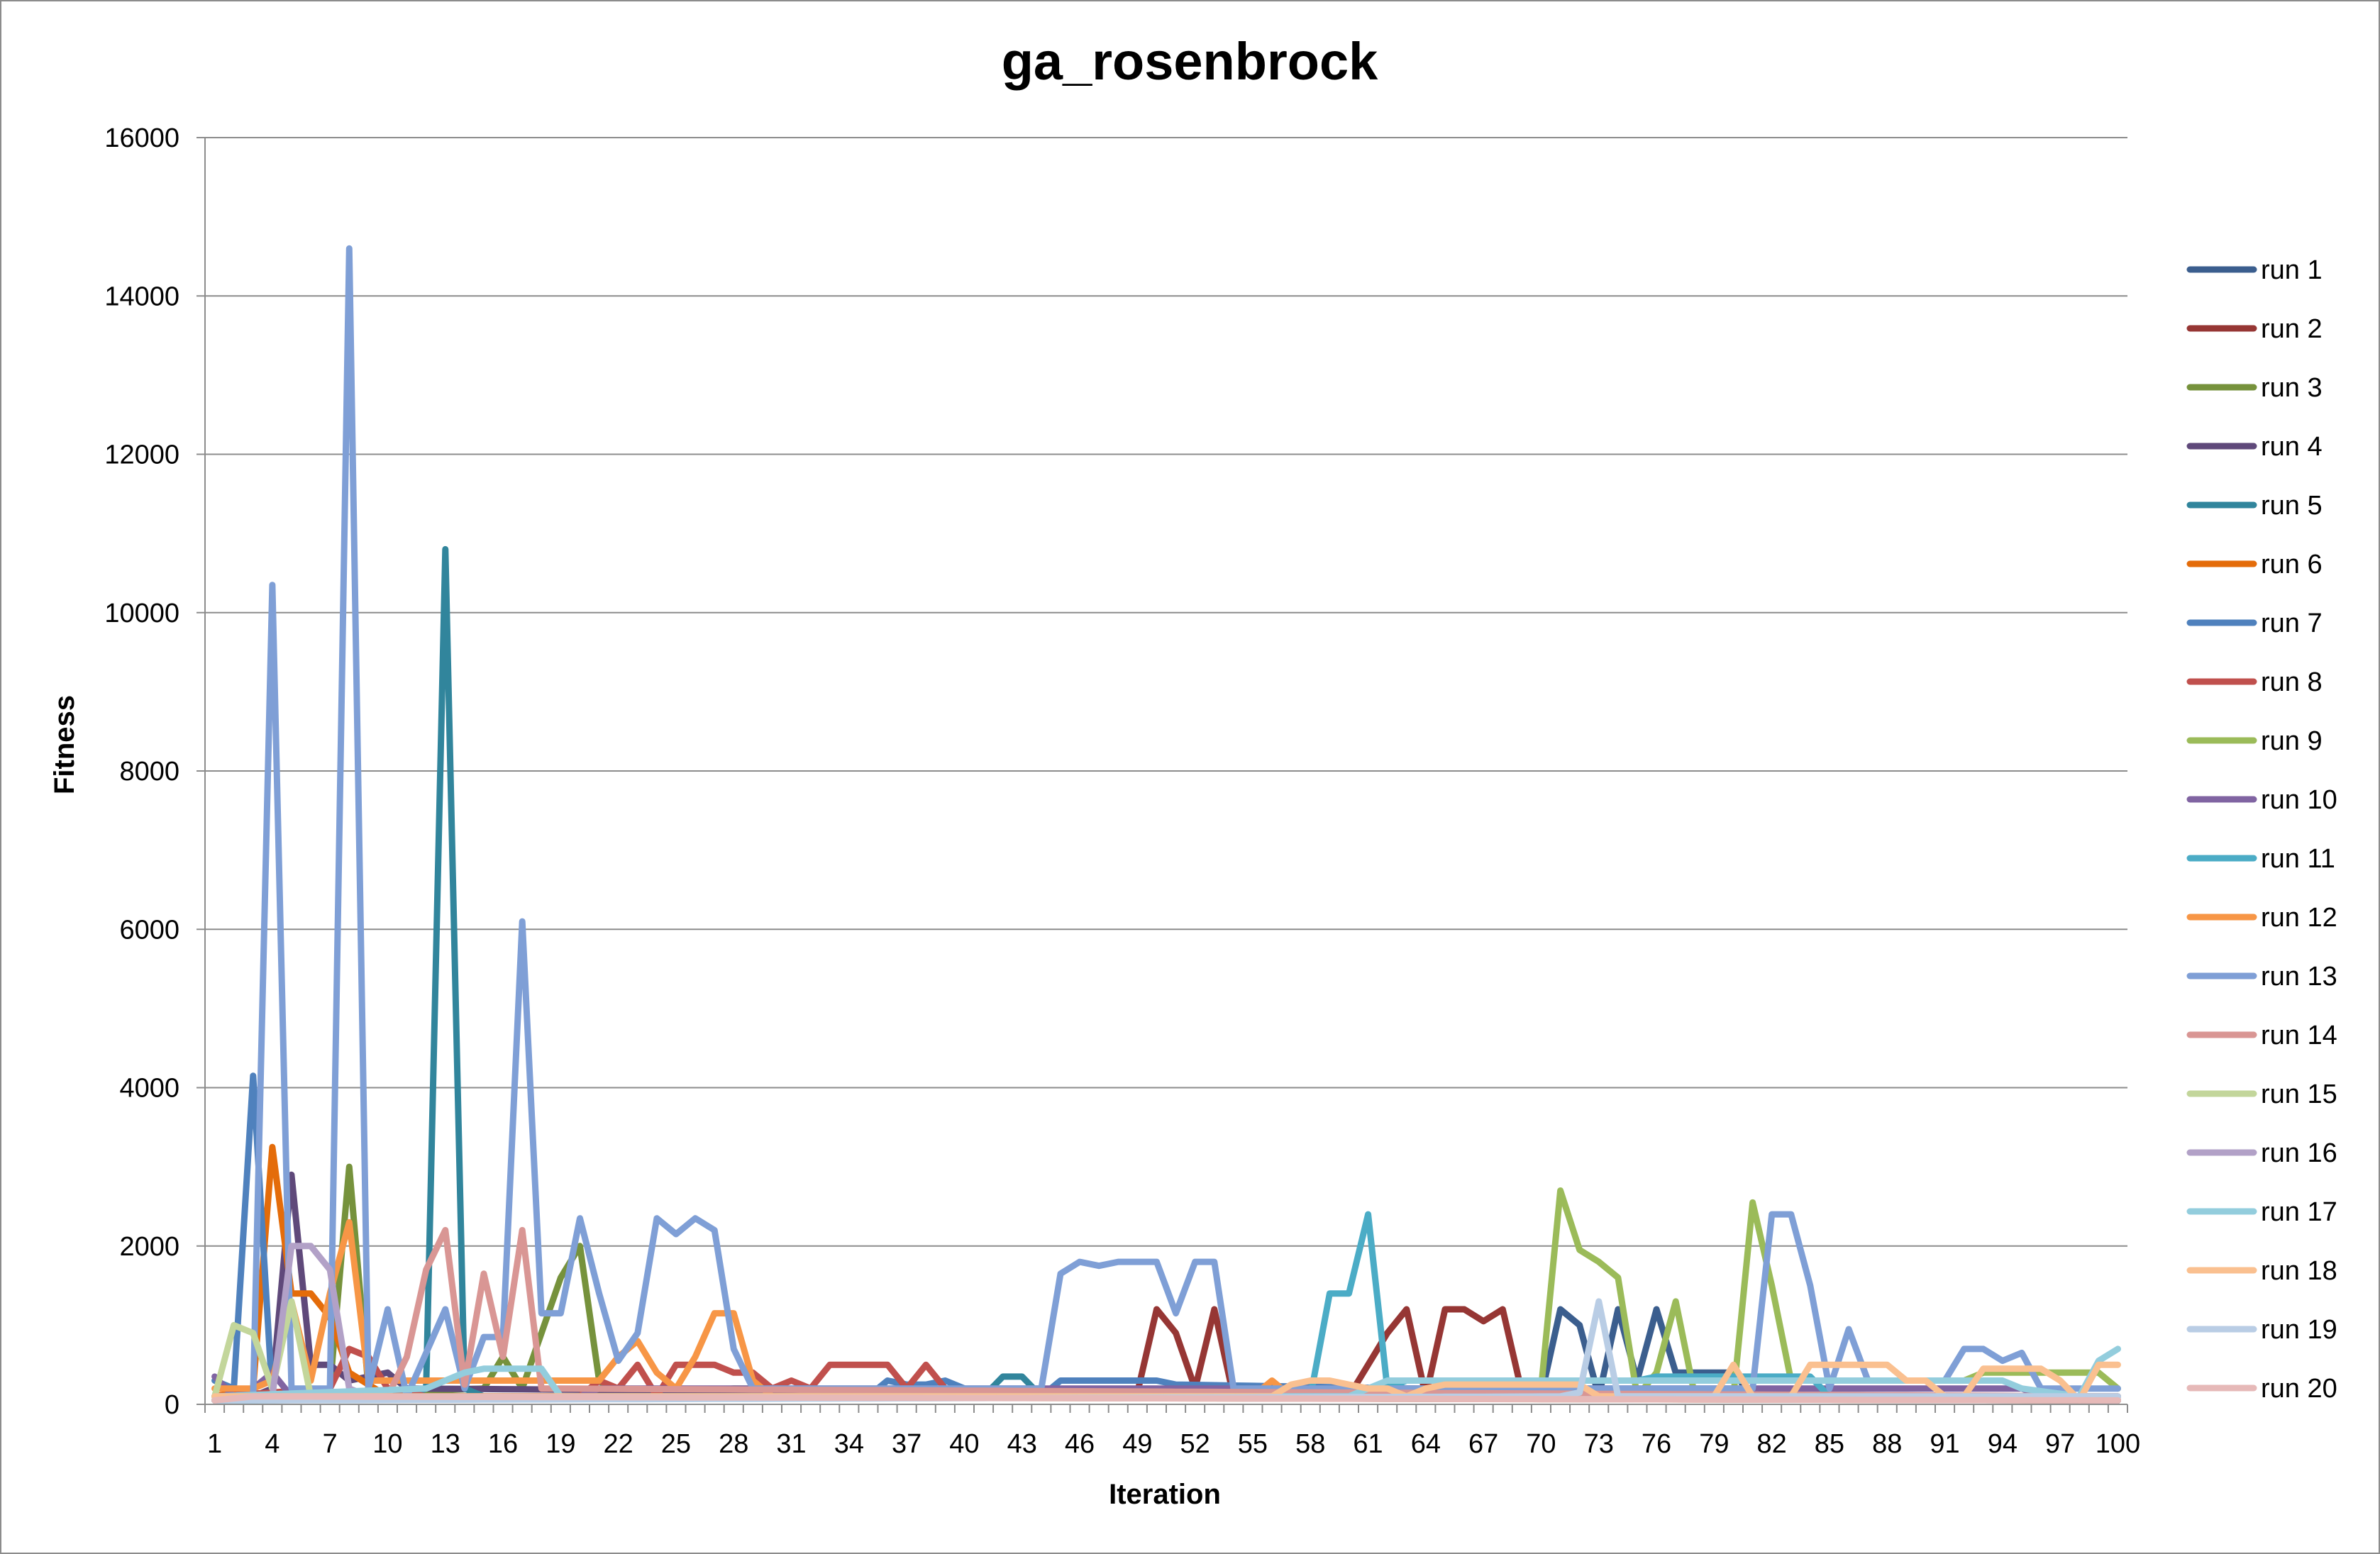  Describe the element at coordinates (2003, 1444) in the screenshot. I see `x-tick-label: 94` at that location.